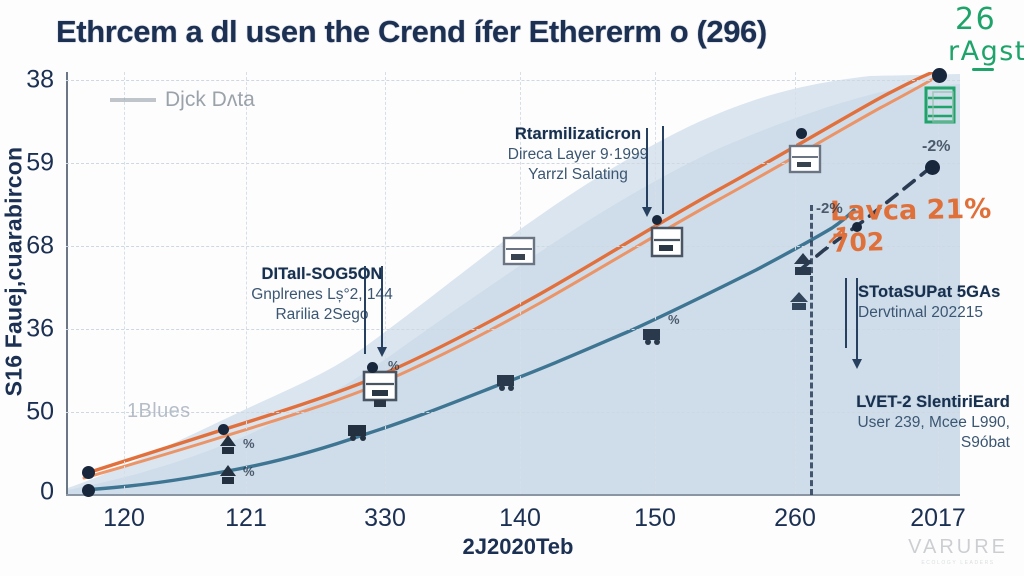 The image size is (1024, 576). What do you see at coordinates (795, 518) in the screenshot?
I see `x-tick-label-5: 260` at bounding box center [795, 518].